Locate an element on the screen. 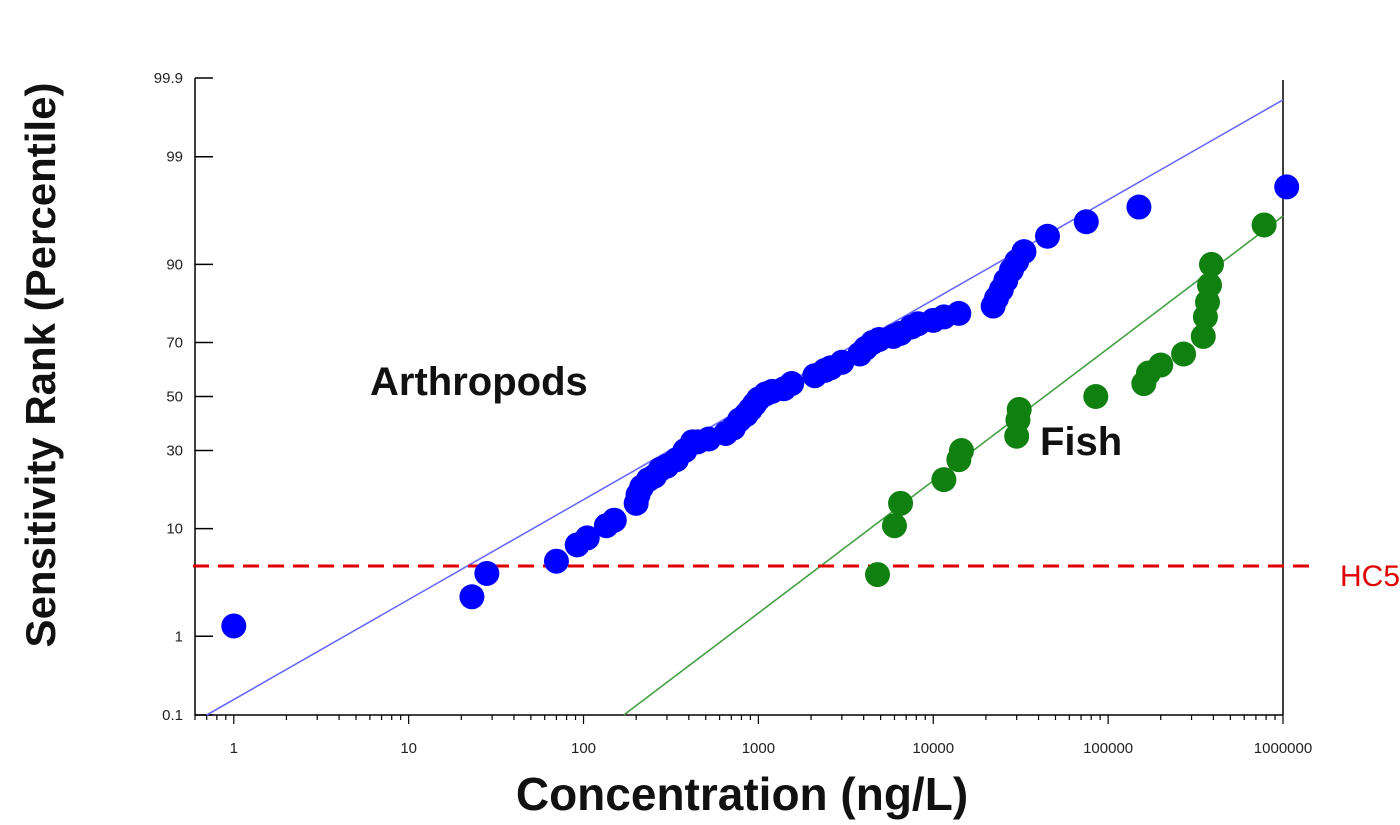  y-tick-label: 30 is located at coordinates (174, 451).